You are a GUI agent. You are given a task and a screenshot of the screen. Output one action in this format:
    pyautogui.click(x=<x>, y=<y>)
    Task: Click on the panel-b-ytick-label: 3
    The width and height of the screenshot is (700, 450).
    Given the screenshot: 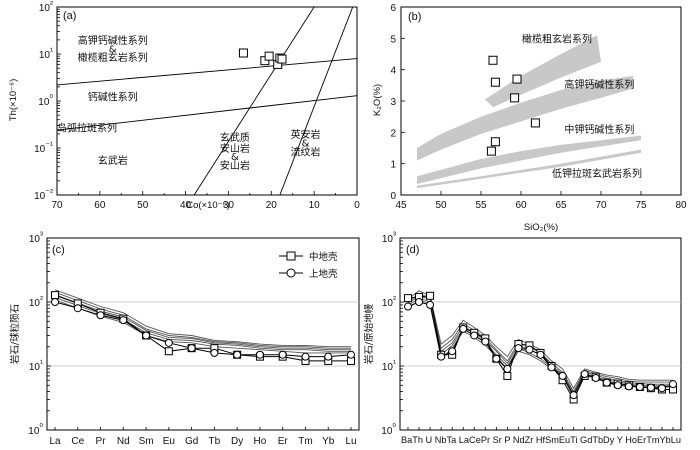 What is the action you would take?
    pyautogui.click(x=393, y=102)
    